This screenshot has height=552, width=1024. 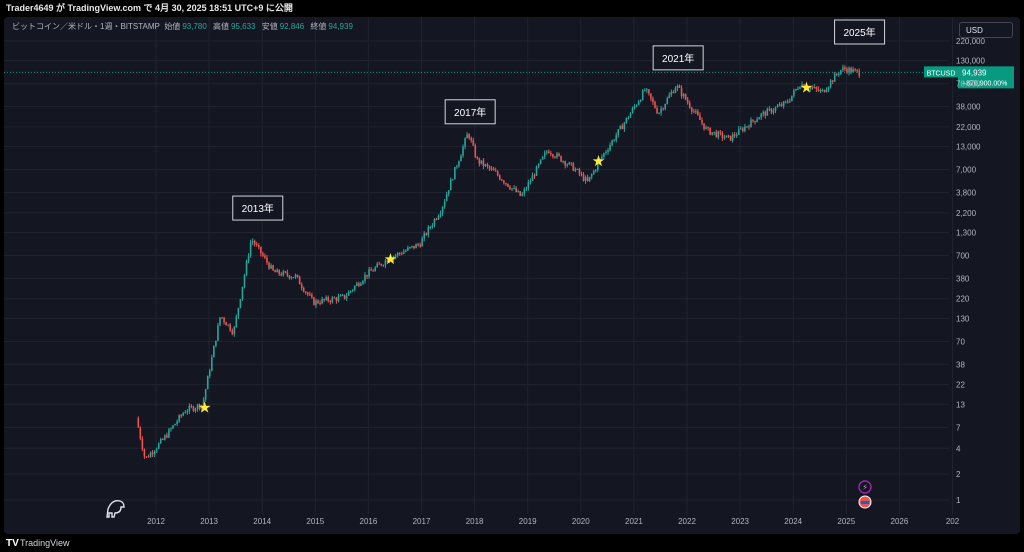 What do you see at coordinates (475, 521) in the screenshot?
I see `x-tick-label: 2018` at bounding box center [475, 521].